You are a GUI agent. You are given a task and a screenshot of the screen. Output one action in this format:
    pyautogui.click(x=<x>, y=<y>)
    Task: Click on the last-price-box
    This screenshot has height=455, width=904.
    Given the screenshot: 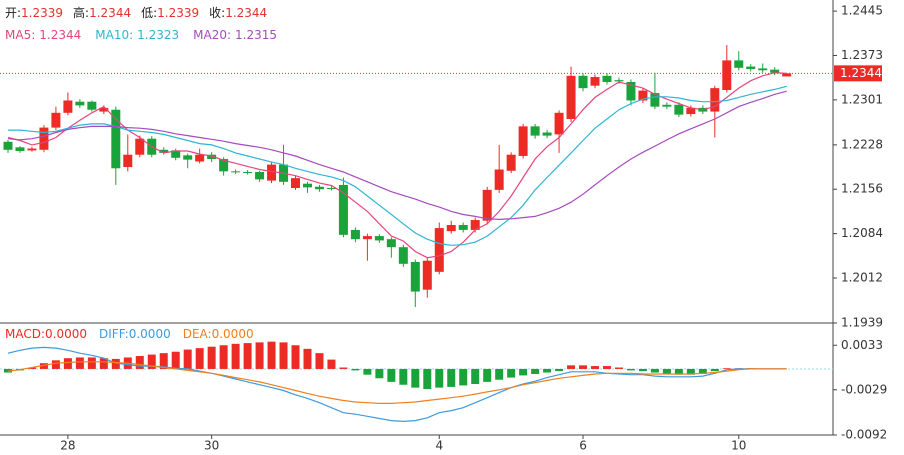 What is the action you would take?
    pyautogui.click(x=858, y=73)
    